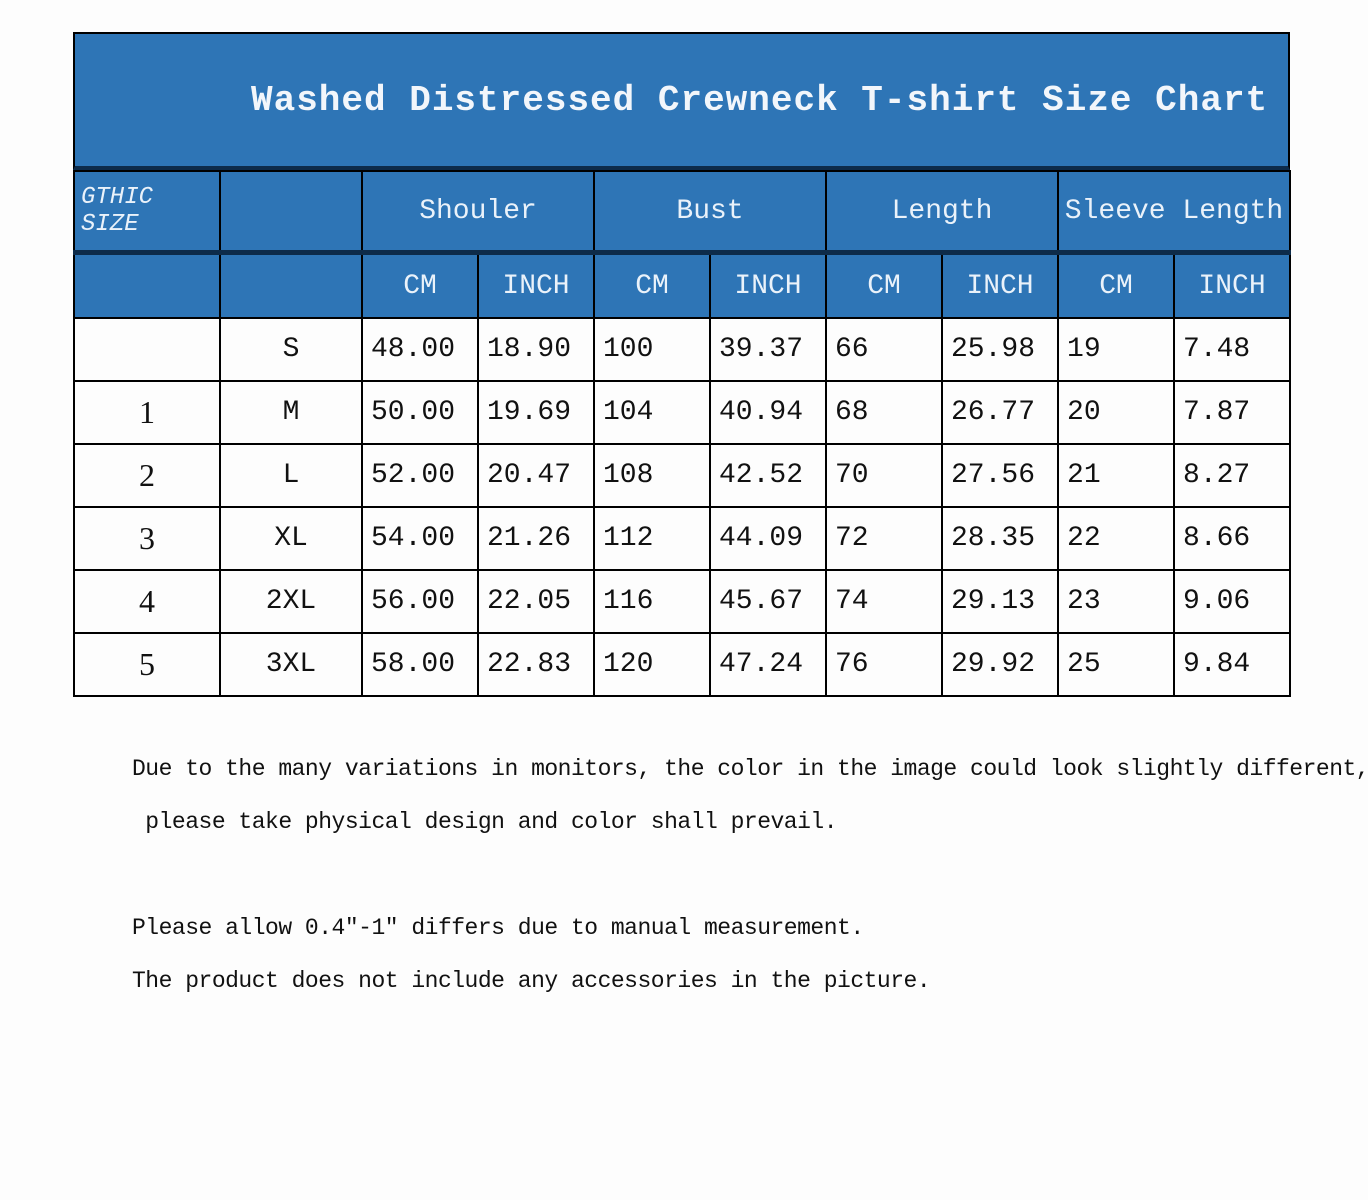 The width and height of the screenshot is (1368, 1200). I want to click on unit-header-row: CM INCH CM INCH CM INCH CM INCH, so click(682, 285).